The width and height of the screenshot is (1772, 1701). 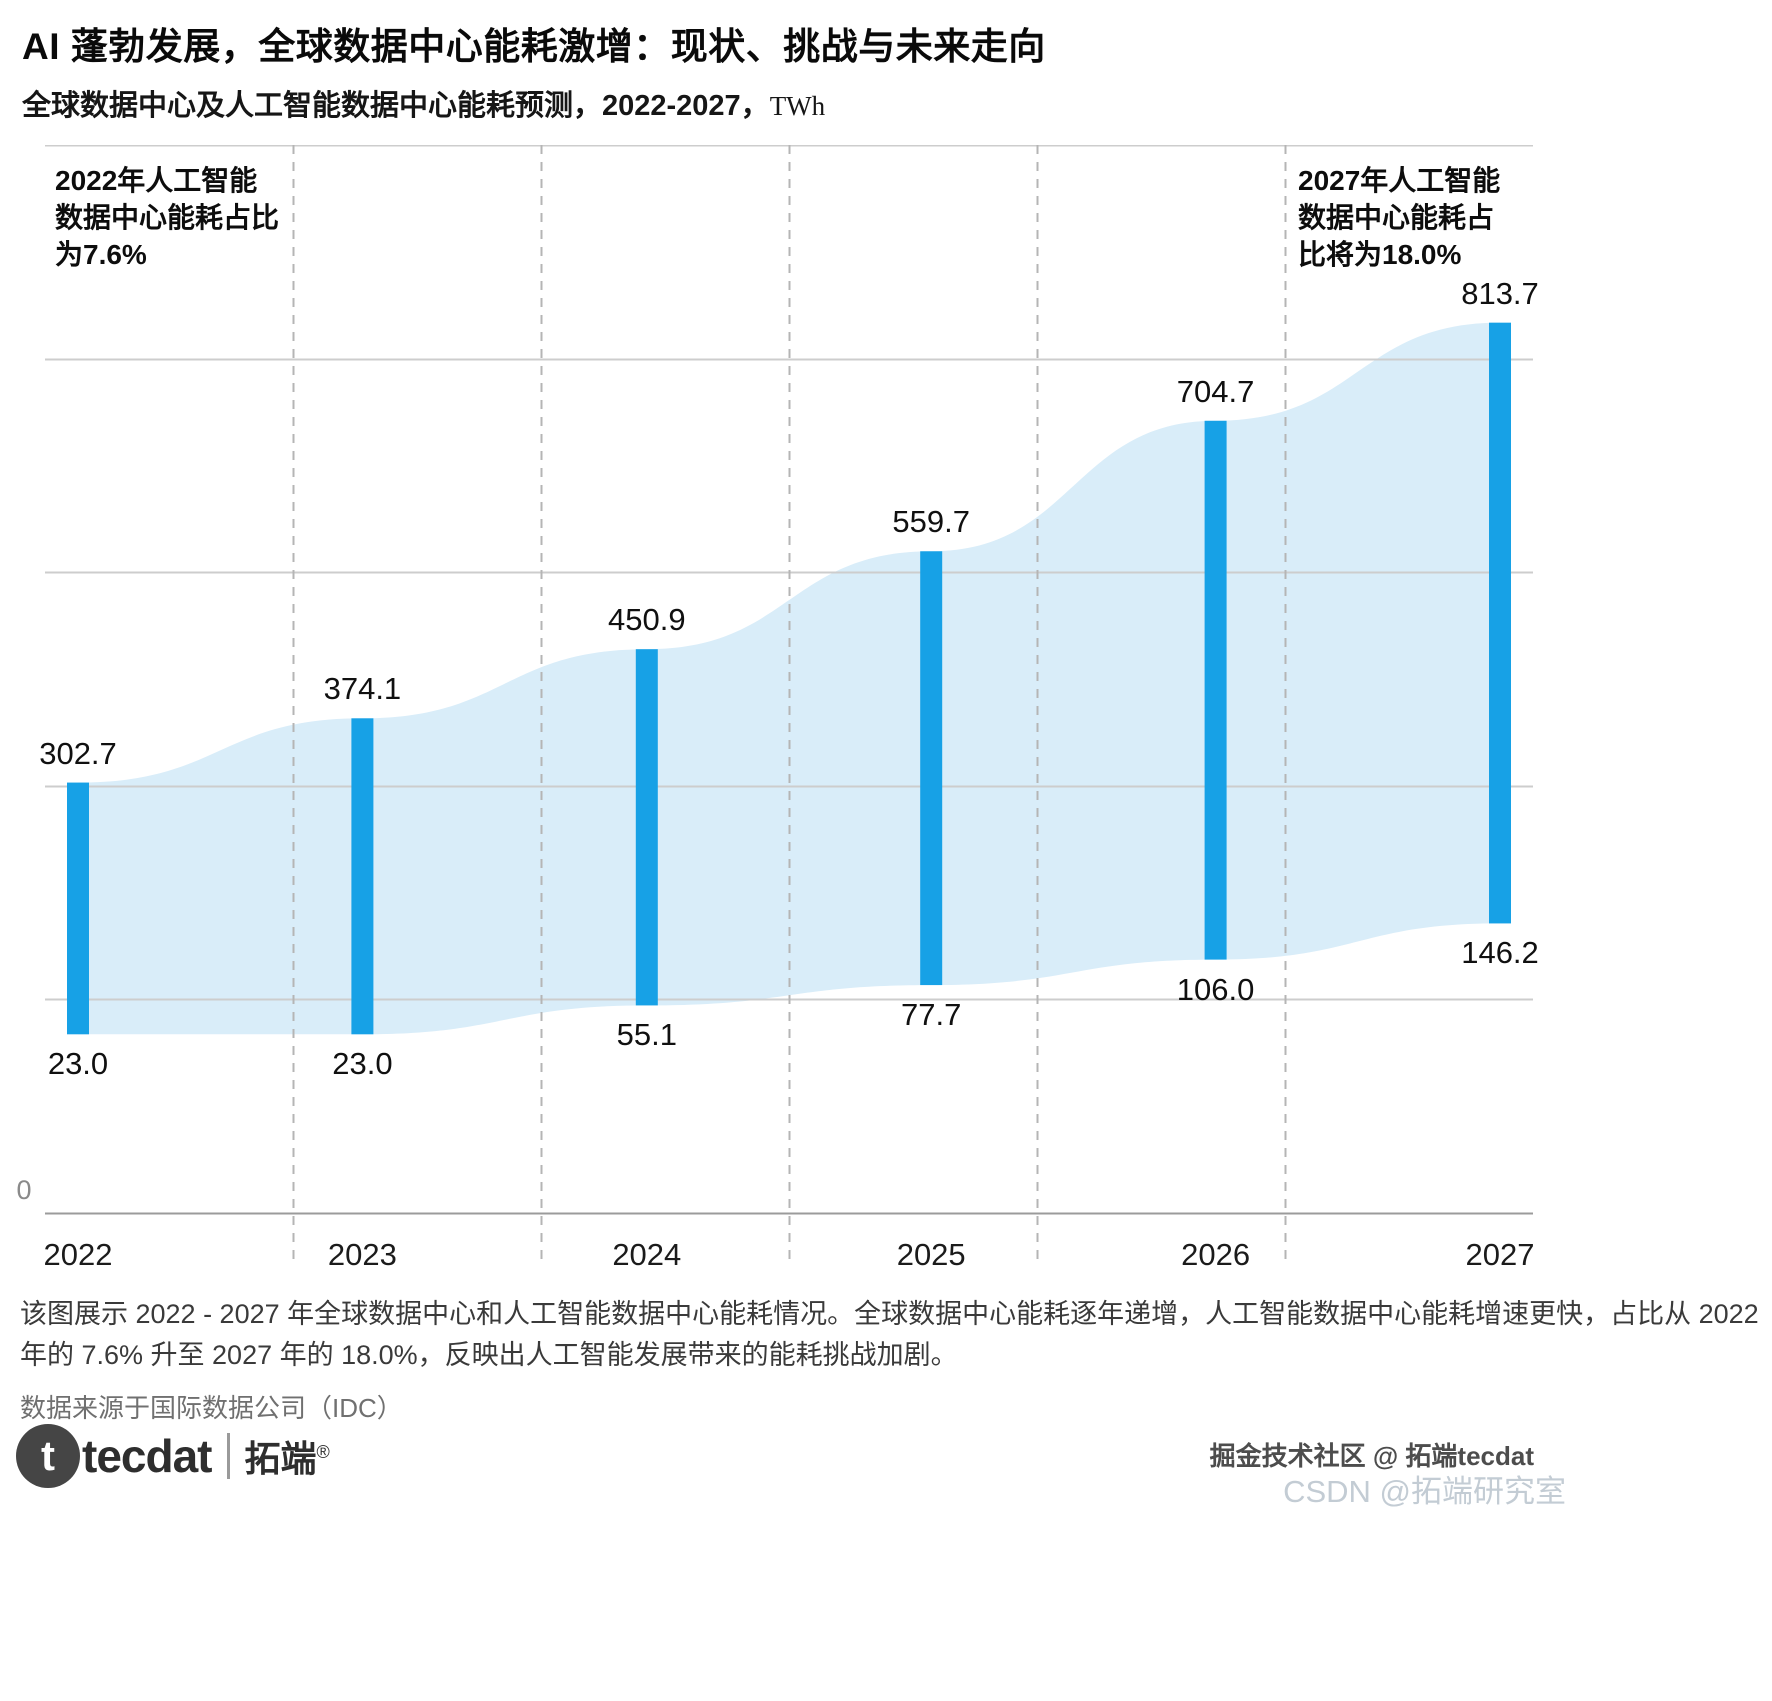 I want to click on subtitle-unit: TWh, so click(x=797, y=106).